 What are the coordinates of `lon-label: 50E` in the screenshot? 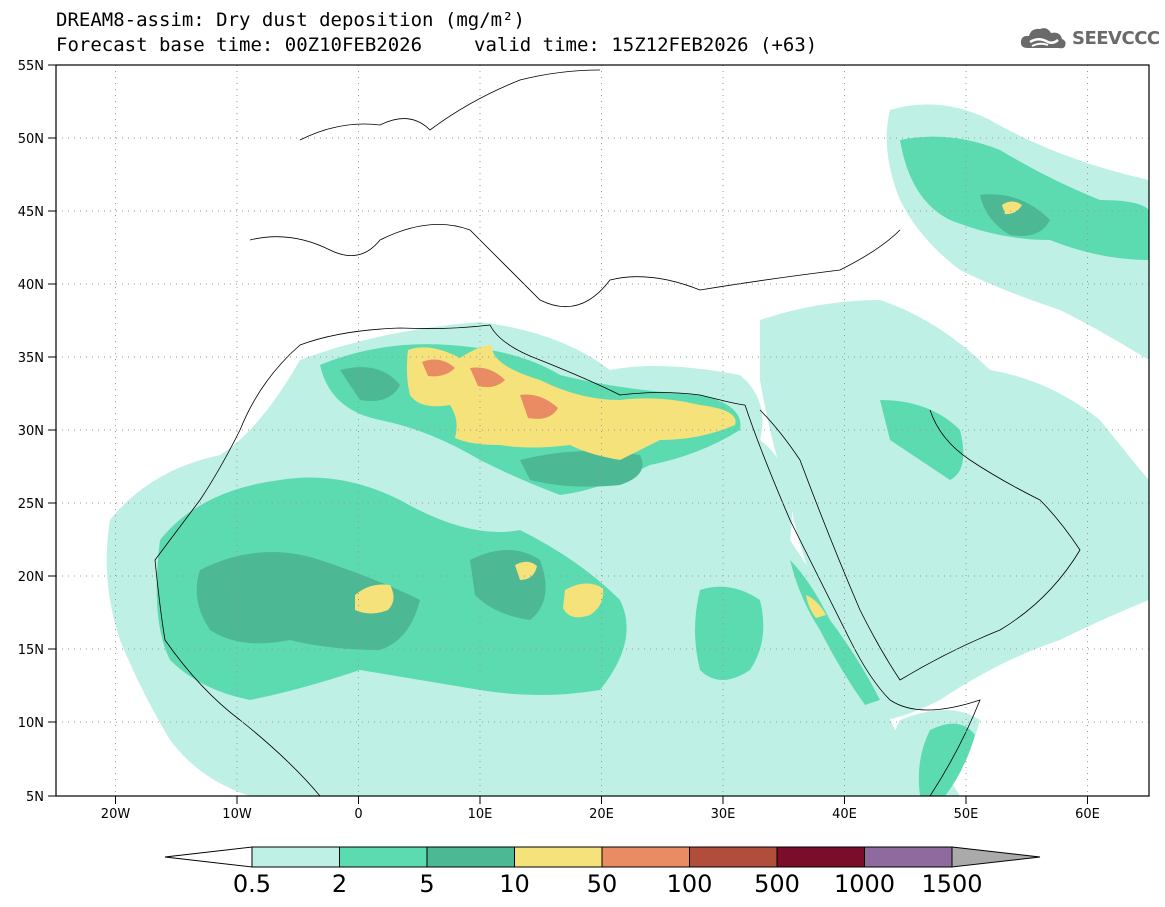 It's located at (966, 814).